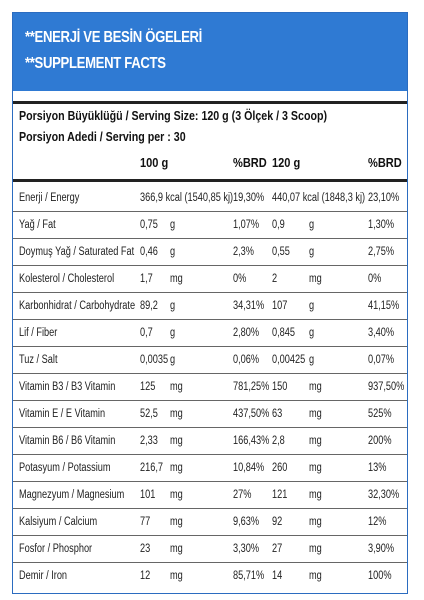 This screenshot has width=424, height=600. I want to click on amount-120g: 0,845, so click(284, 333).